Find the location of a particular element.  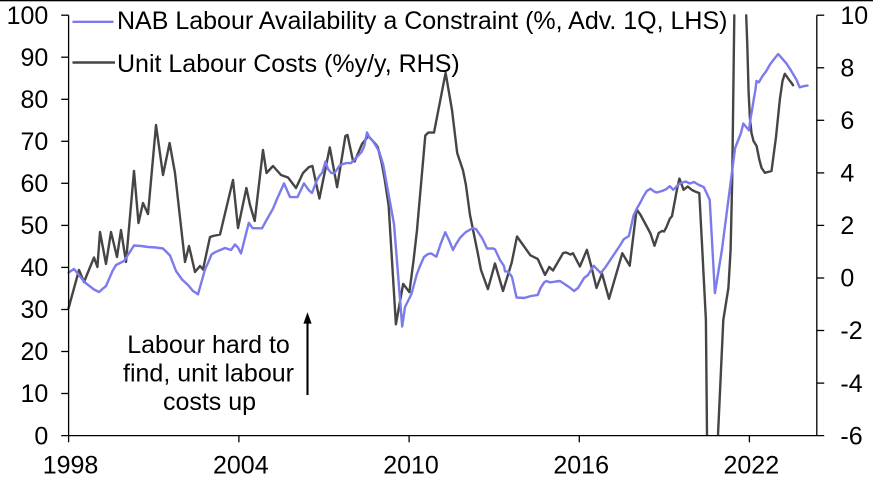

svg-text: 70 is located at coordinates (34, 142).